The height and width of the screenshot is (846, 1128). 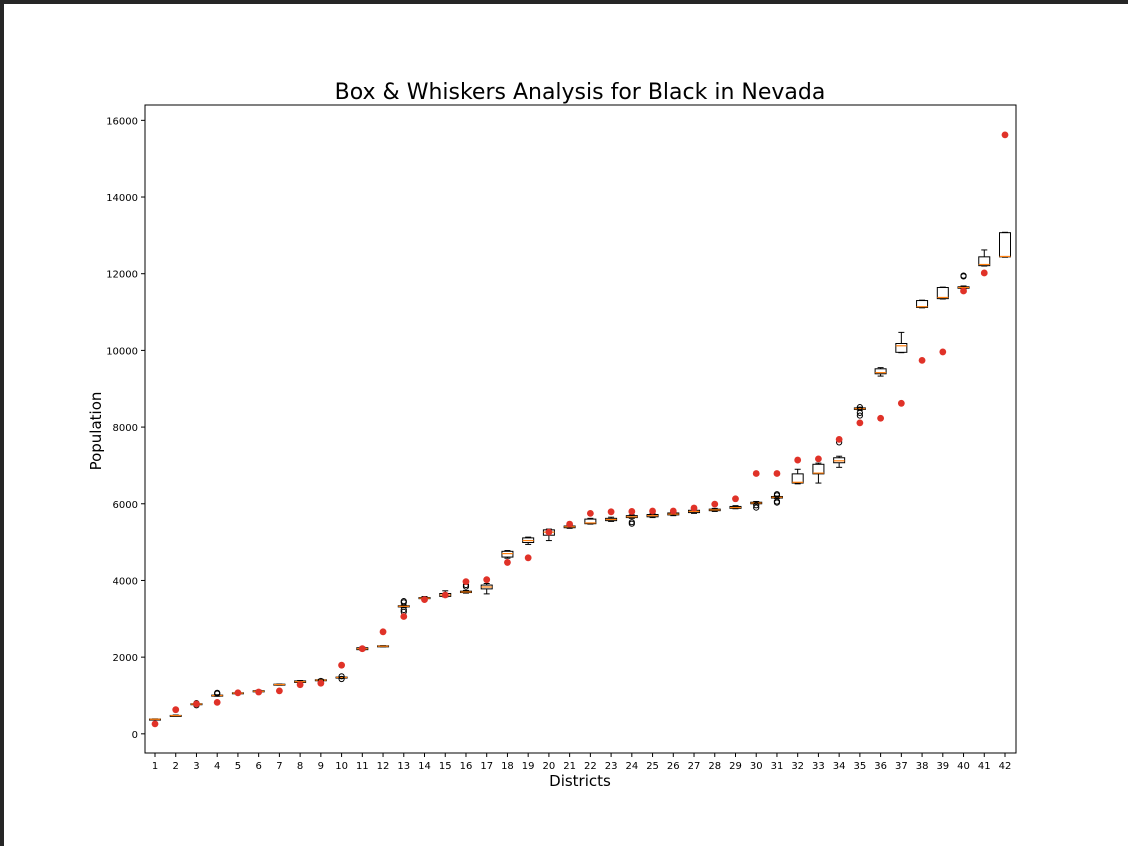 I want to click on y-axis: 0 2000 4000 6000 8000 10000 12000 14000 16000, so click(x=125, y=428).